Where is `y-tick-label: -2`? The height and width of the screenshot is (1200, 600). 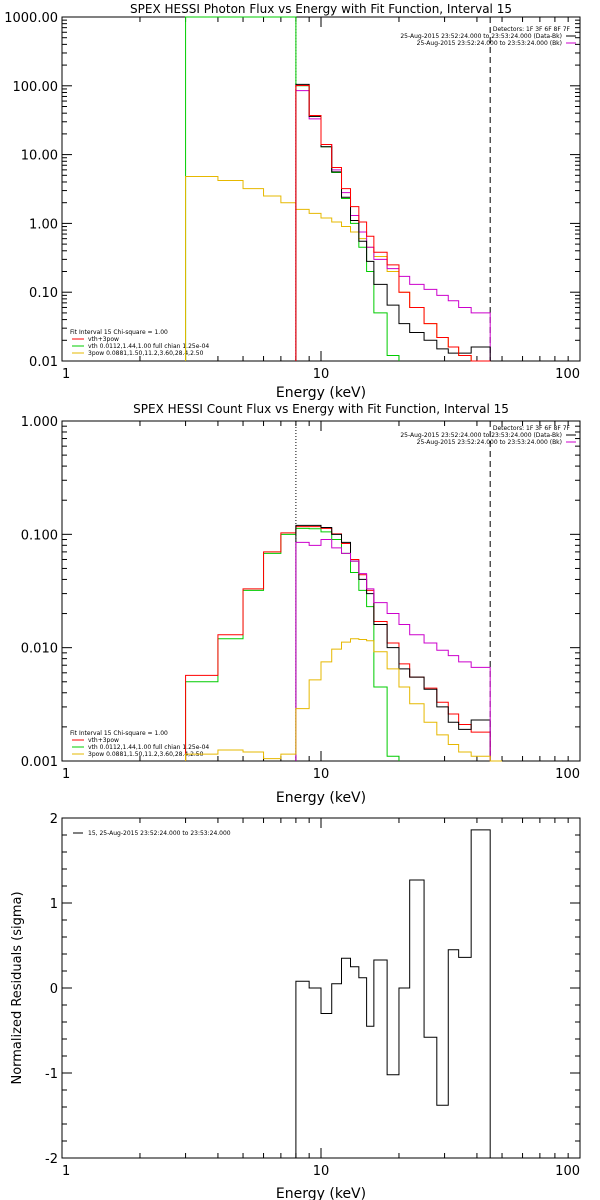 y-tick-label: -2 is located at coordinates (51, 1159).